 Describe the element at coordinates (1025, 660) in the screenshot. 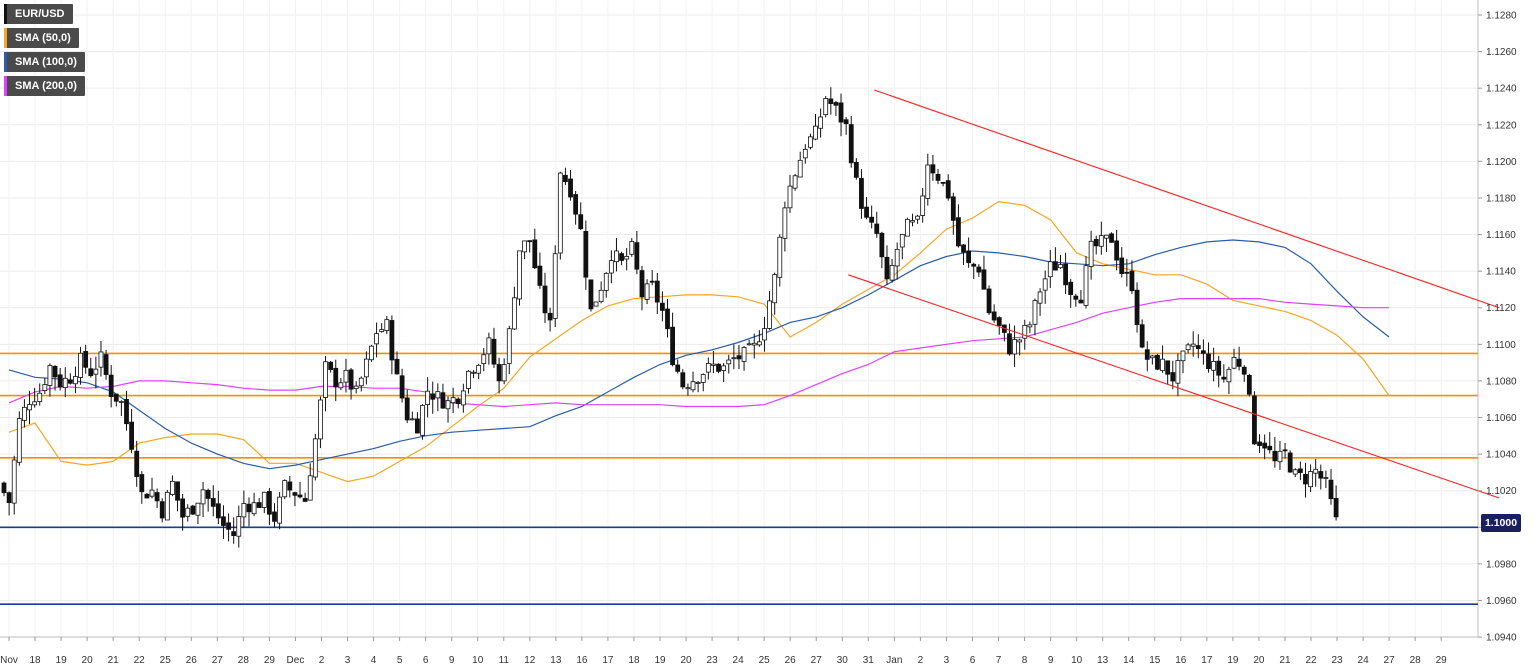

I see `x-tick-label: 8` at that location.